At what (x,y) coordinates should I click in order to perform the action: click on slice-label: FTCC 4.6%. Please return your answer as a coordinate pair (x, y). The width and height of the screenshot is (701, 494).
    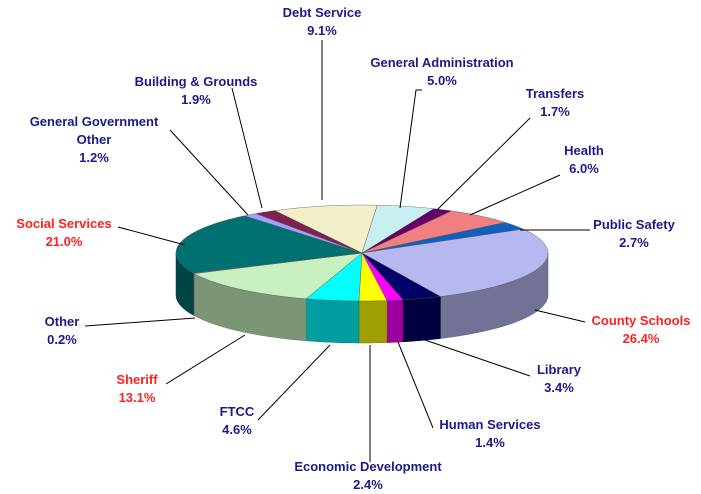
    Looking at the image, I should click on (237, 421).